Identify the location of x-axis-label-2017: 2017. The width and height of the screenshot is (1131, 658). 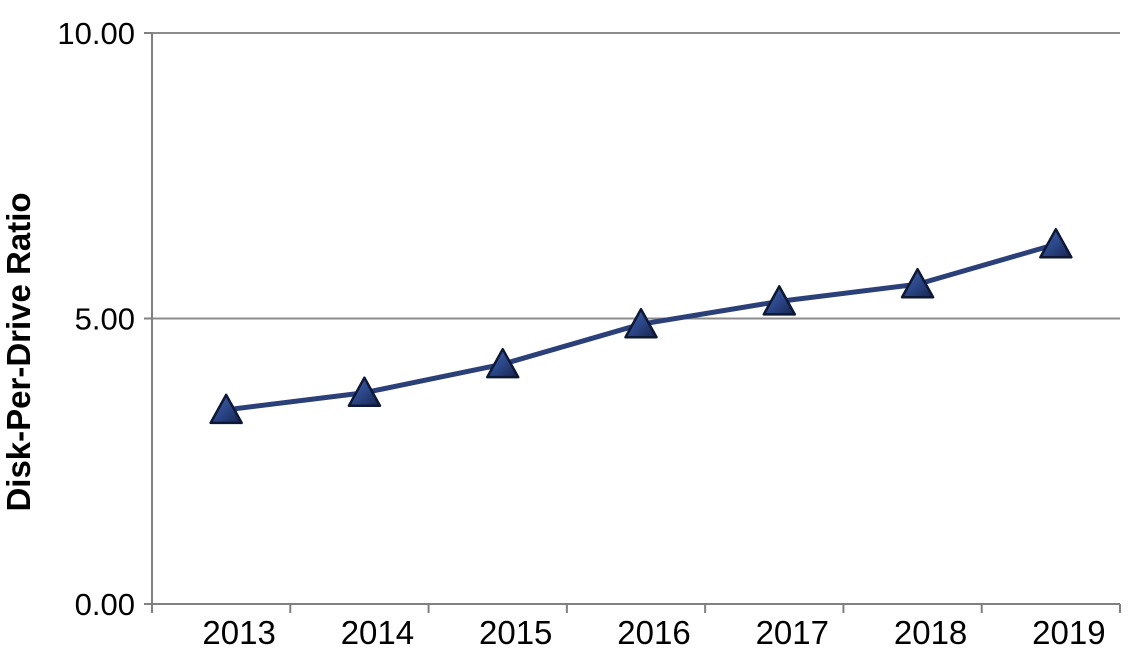
(792, 632).